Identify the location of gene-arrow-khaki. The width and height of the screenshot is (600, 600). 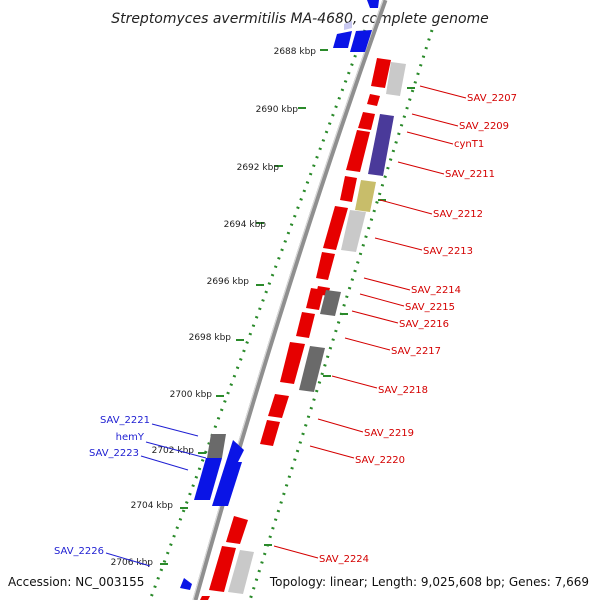
(365, 196).